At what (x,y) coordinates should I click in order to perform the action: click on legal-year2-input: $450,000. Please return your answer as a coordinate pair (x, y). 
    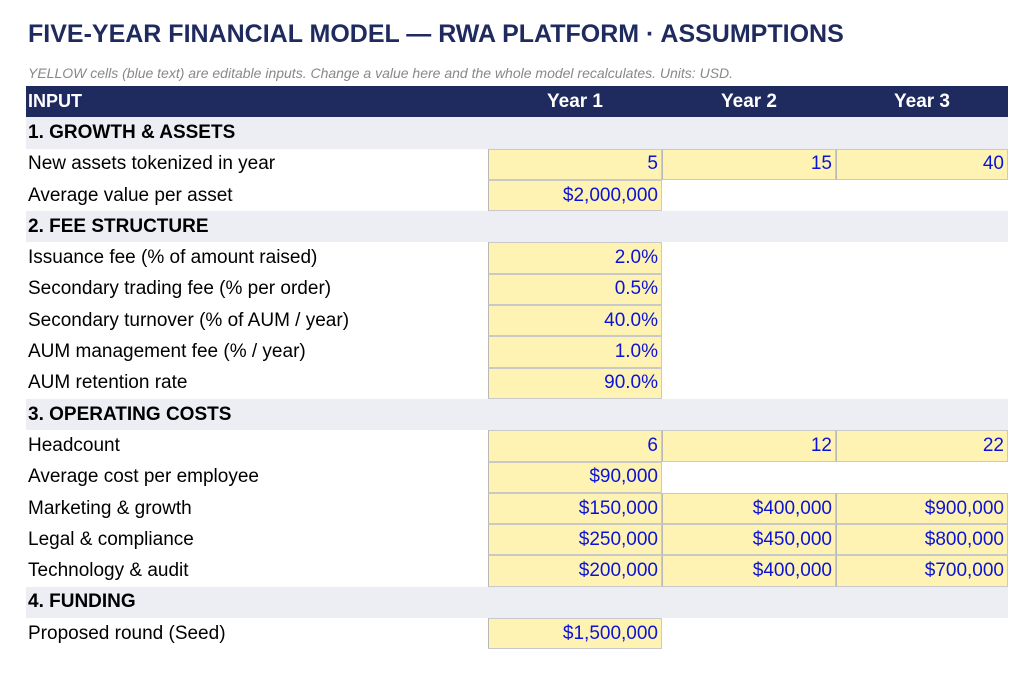
    Looking at the image, I should click on (749, 540).